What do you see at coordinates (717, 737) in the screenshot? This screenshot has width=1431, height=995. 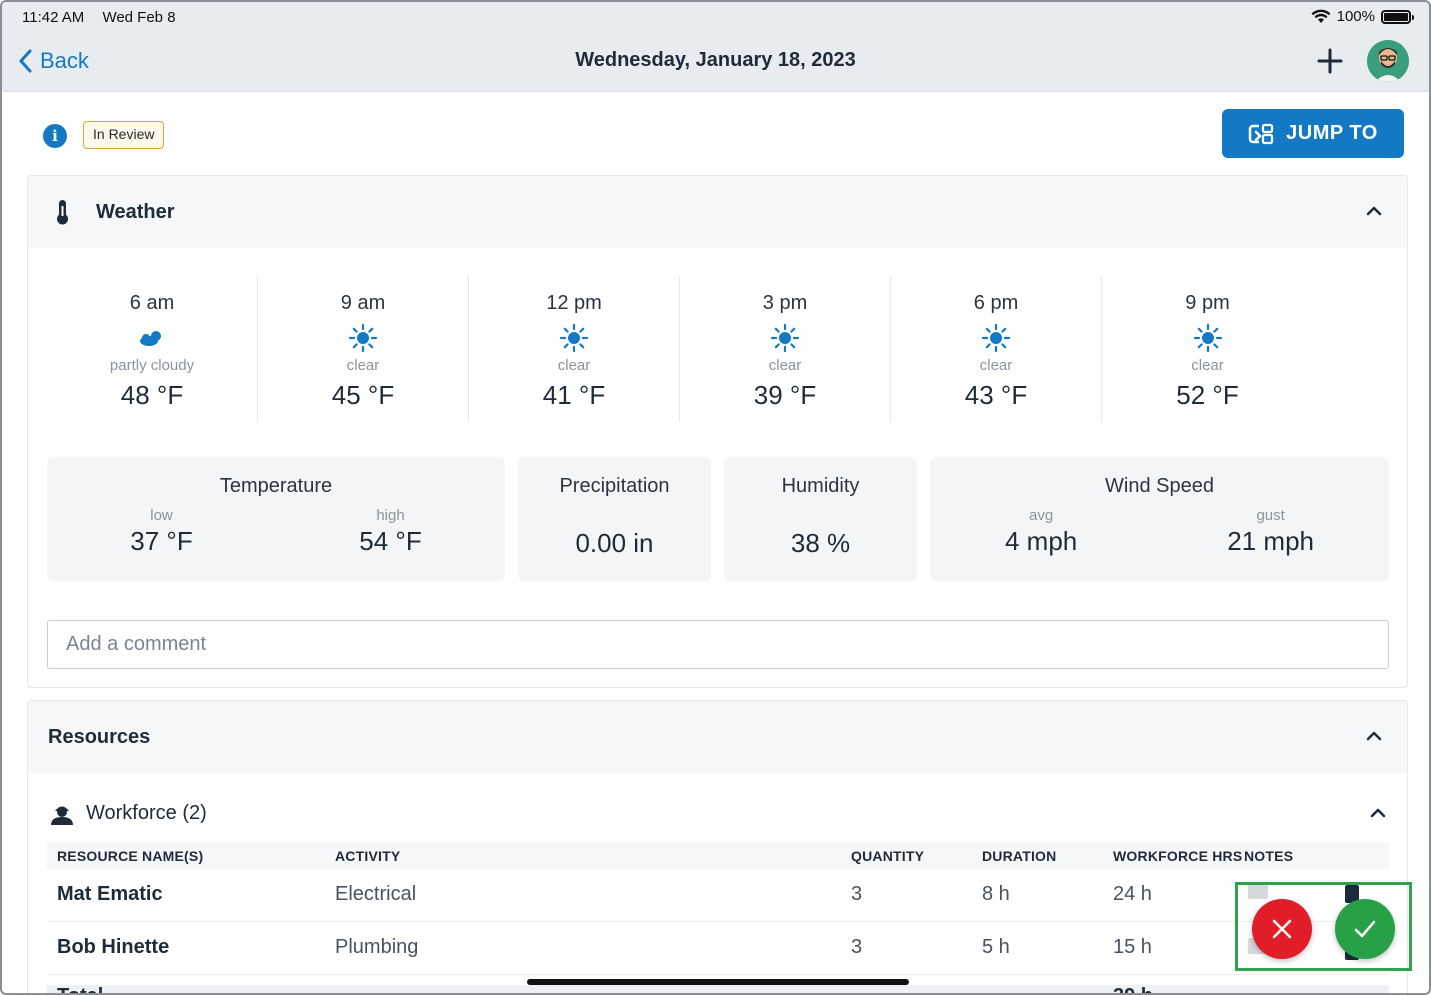 I see `resources-header: Resources` at bounding box center [717, 737].